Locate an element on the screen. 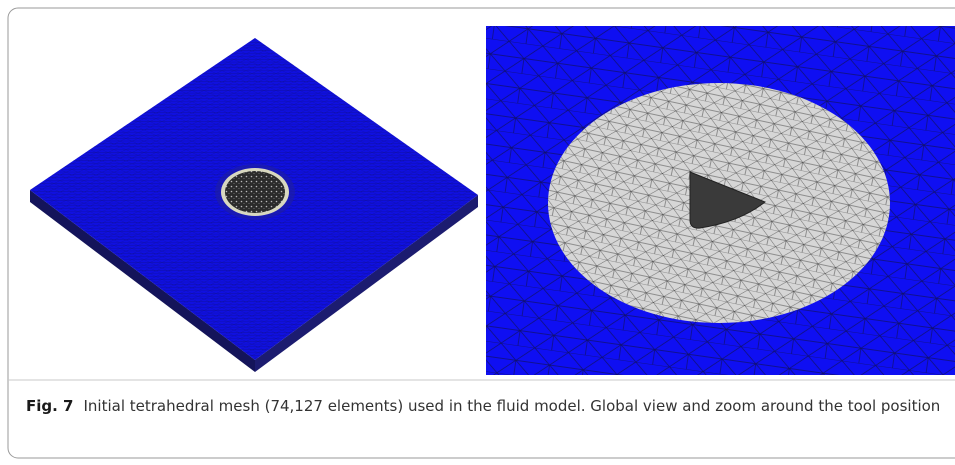 Image resolution: width=955 pixels, height=465 pixels. figure-label: Fig. 7 is located at coordinates (50, 406).